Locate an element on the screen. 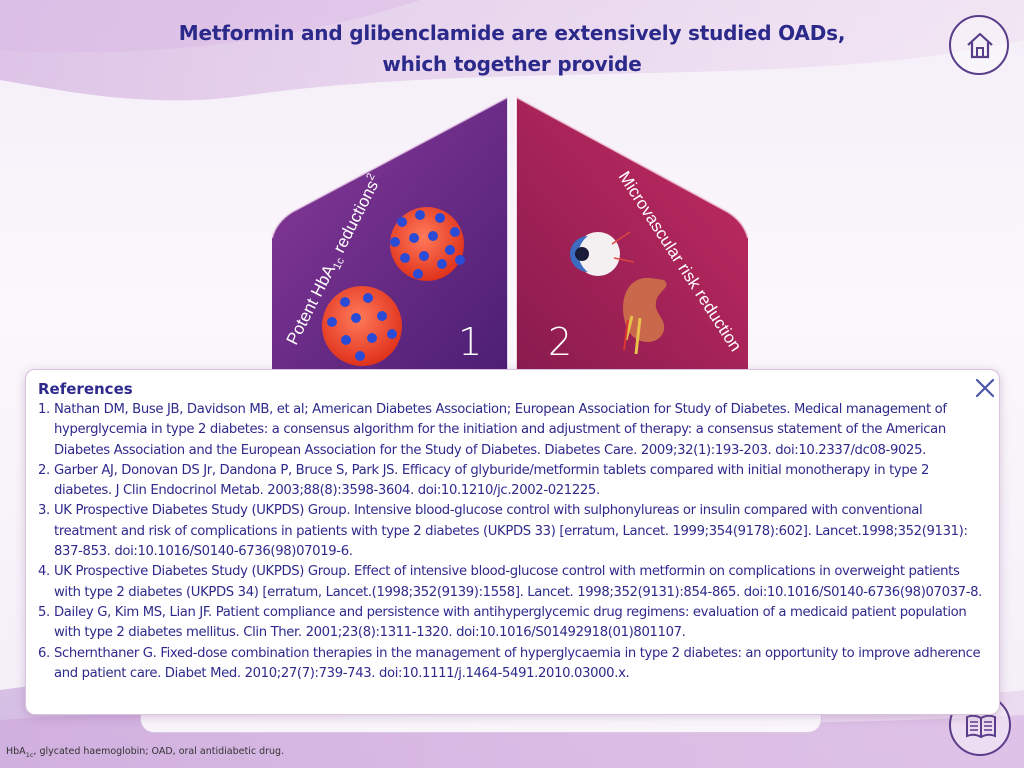  close-icon is located at coordinates (985, 388).